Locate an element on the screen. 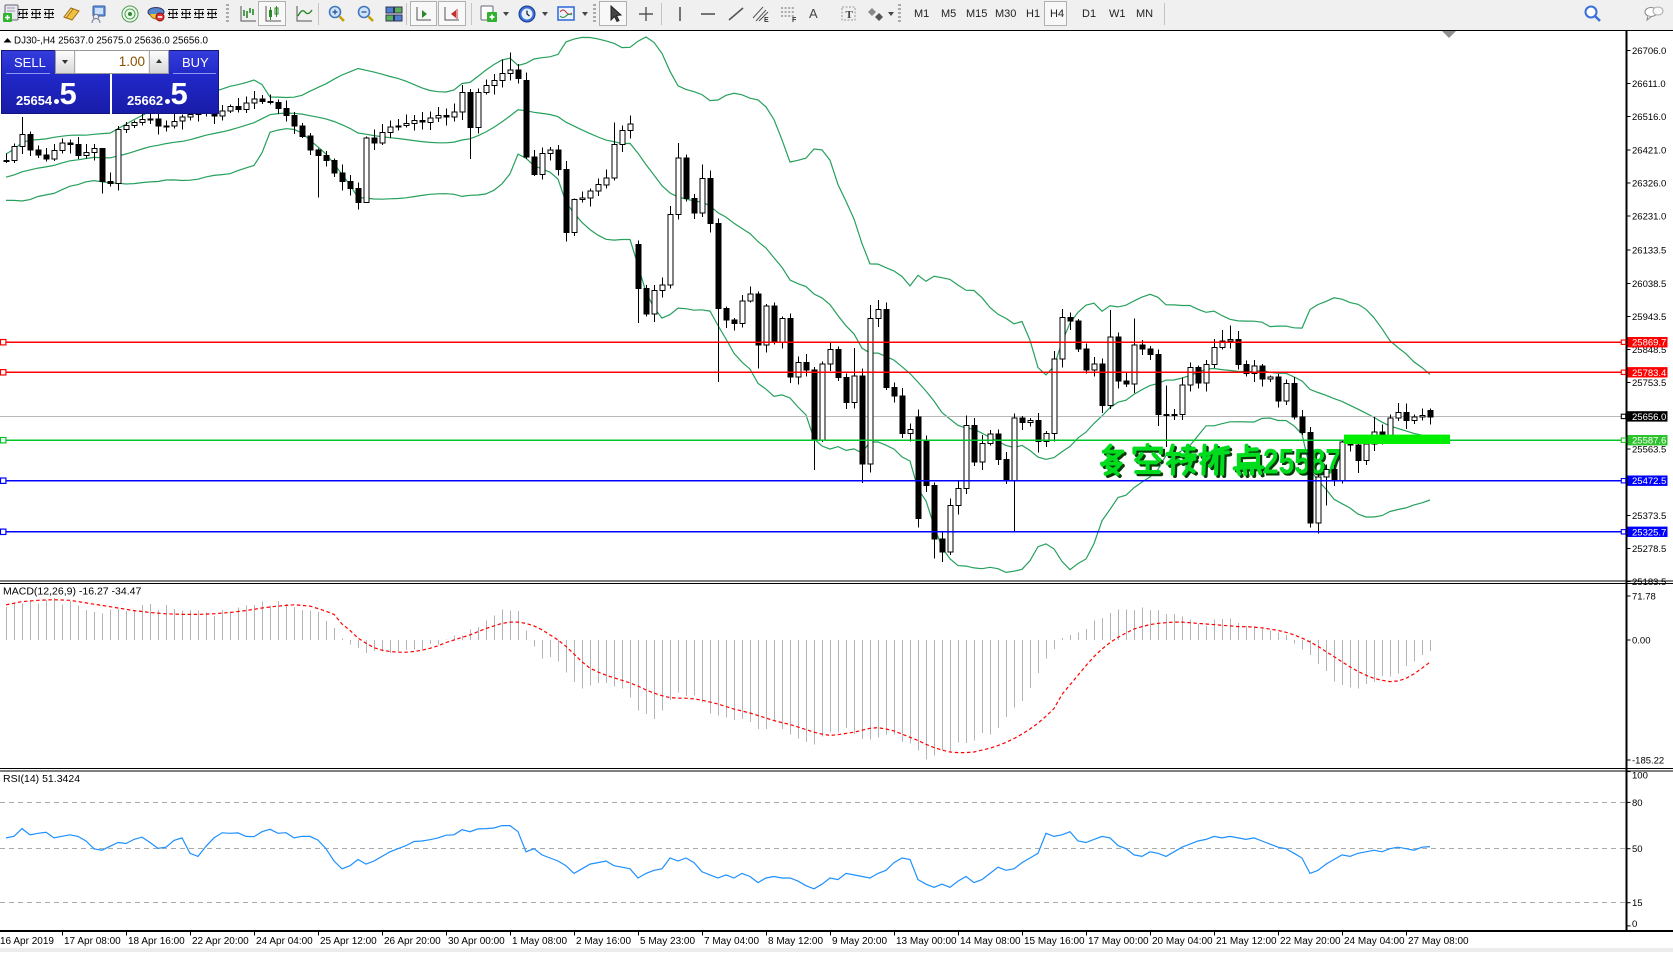  svg-text: 100 is located at coordinates (1640, 776).